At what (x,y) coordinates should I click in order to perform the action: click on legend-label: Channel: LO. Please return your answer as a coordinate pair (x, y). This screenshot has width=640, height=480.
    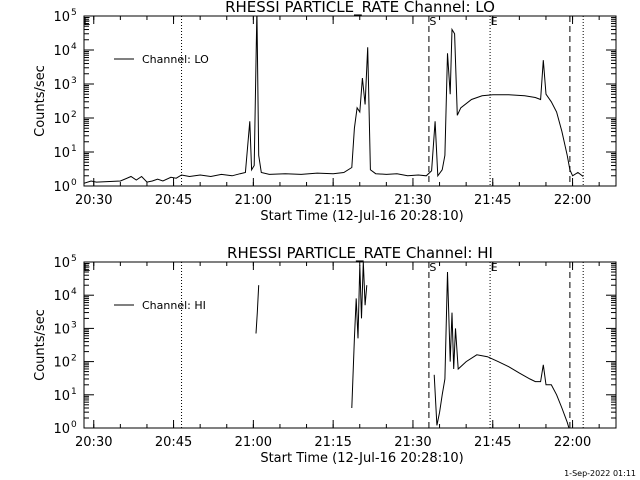
    Looking at the image, I should click on (175, 59).